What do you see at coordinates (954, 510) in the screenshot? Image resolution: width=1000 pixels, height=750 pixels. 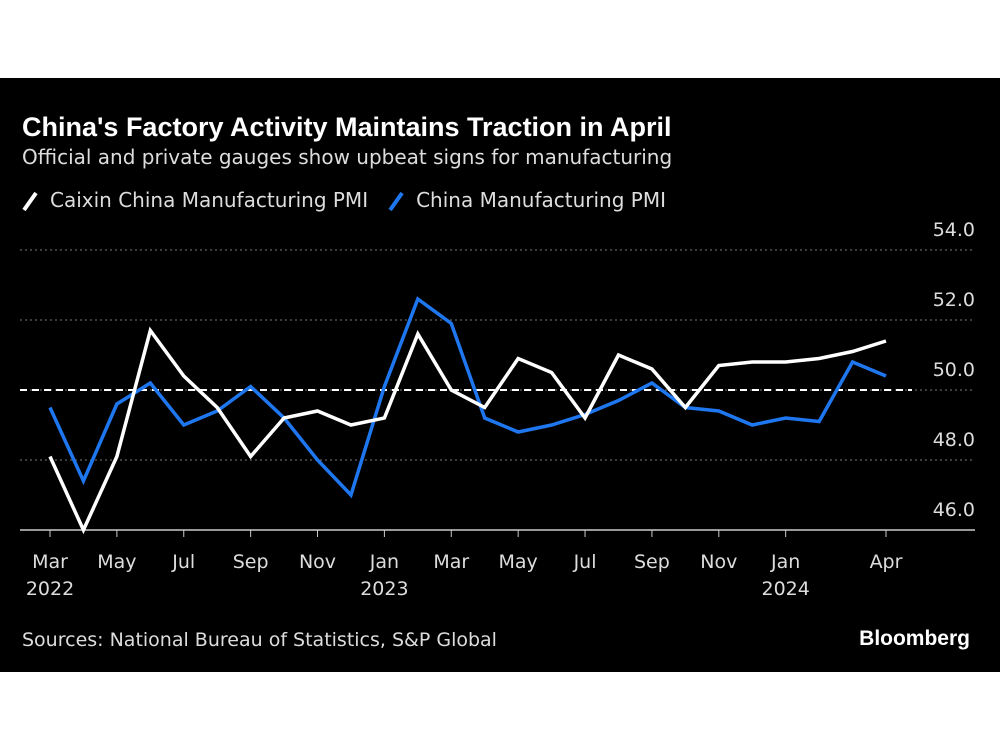 I see `y-tick-label: 46.0` at bounding box center [954, 510].